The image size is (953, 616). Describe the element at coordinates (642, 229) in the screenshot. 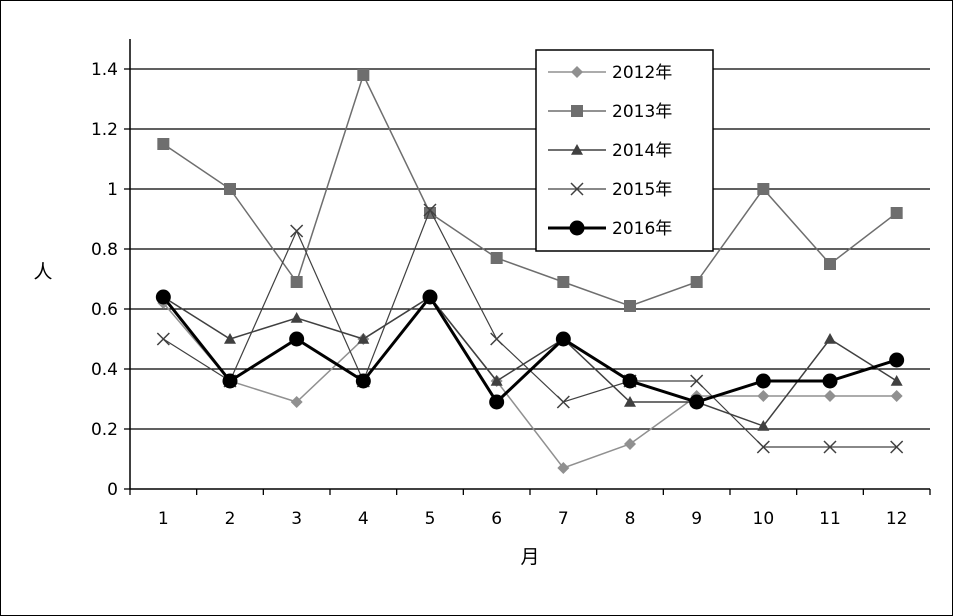

I see `legend-label: 2016年` at that location.